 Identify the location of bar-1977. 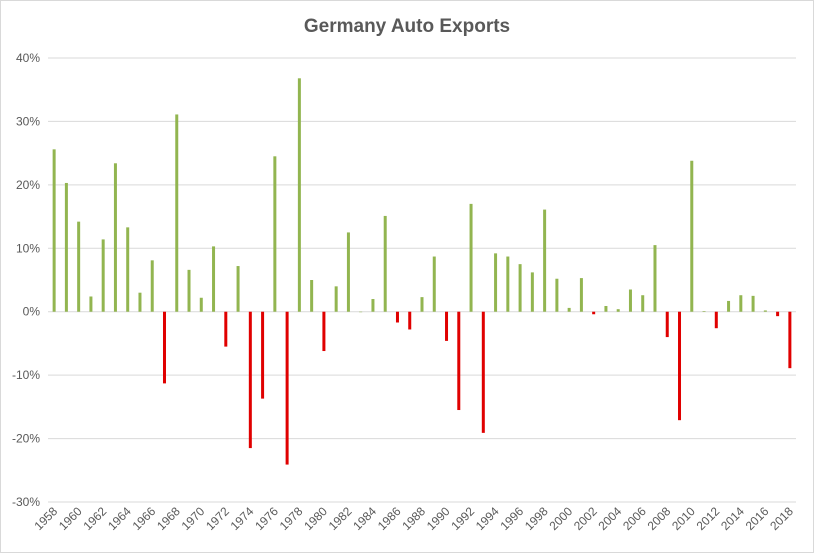
(287, 388).